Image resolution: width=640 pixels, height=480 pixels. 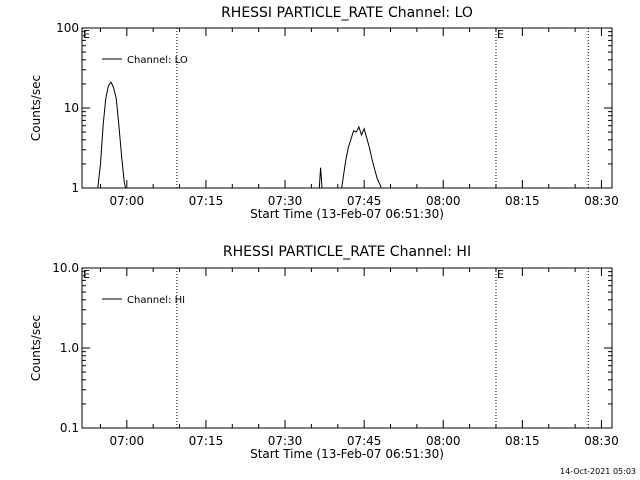 What do you see at coordinates (156, 300) in the screenshot?
I see `legend-entry: Channel: HI` at bounding box center [156, 300].